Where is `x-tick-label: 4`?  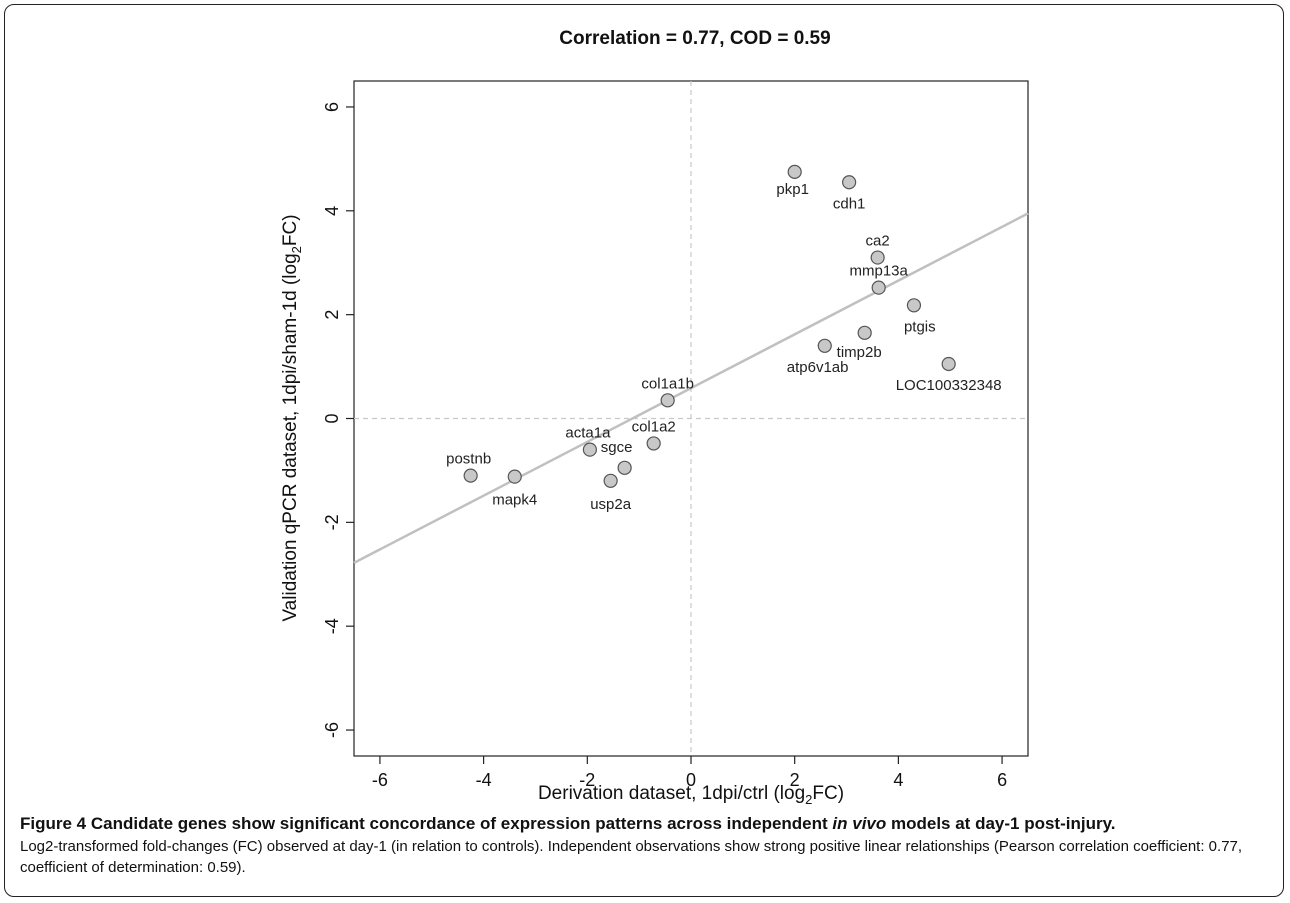 x-tick-label: 4 is located at coordinates (898, 780).